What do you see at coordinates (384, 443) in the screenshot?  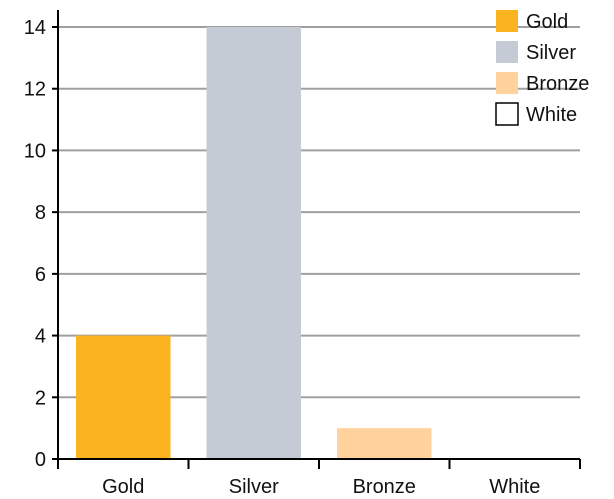 I see `bar-bronze` at bounding box center [384, 443].